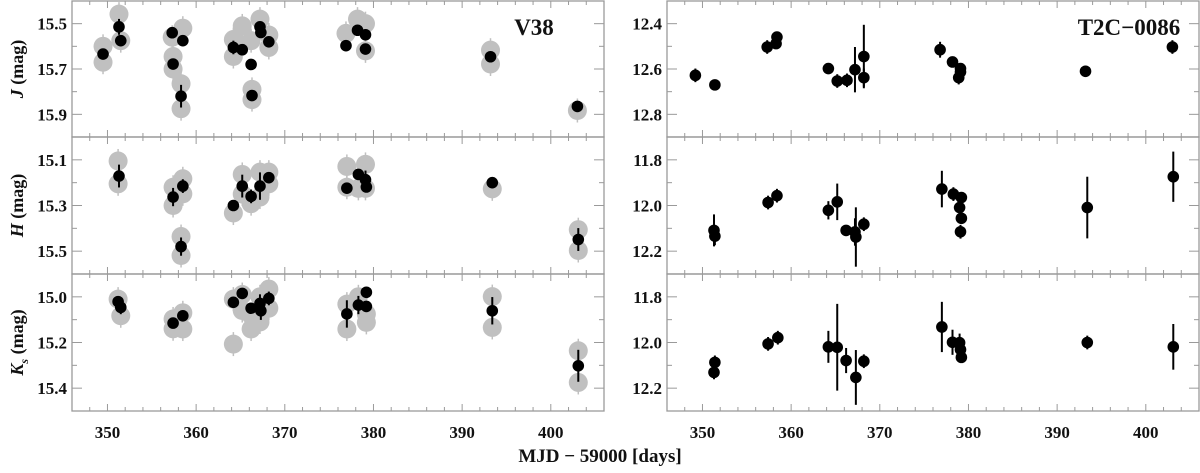 The image size is (1200, 473). I want to click on panel-1: 15.5 15.7 15.9 J (mag) V38, so click(306, 69).